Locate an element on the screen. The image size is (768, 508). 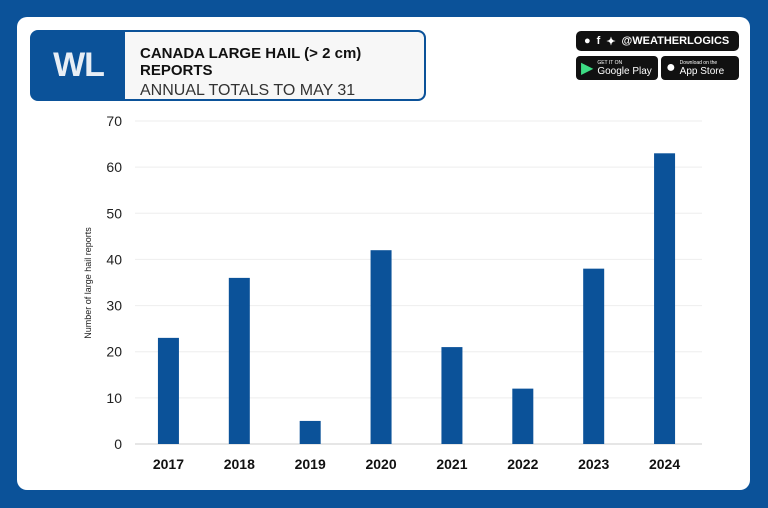
bar-2020 is located at coordinates (381, 347).